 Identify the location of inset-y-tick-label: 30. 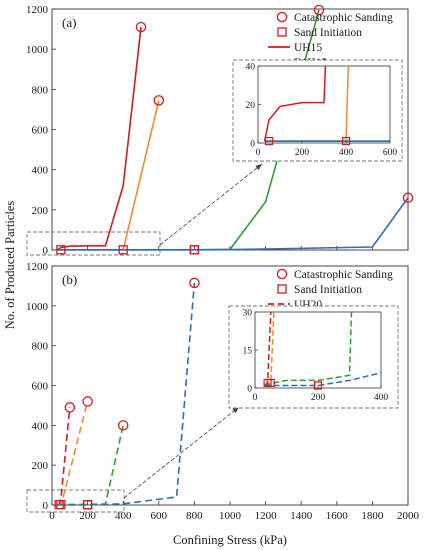
(248, 314).